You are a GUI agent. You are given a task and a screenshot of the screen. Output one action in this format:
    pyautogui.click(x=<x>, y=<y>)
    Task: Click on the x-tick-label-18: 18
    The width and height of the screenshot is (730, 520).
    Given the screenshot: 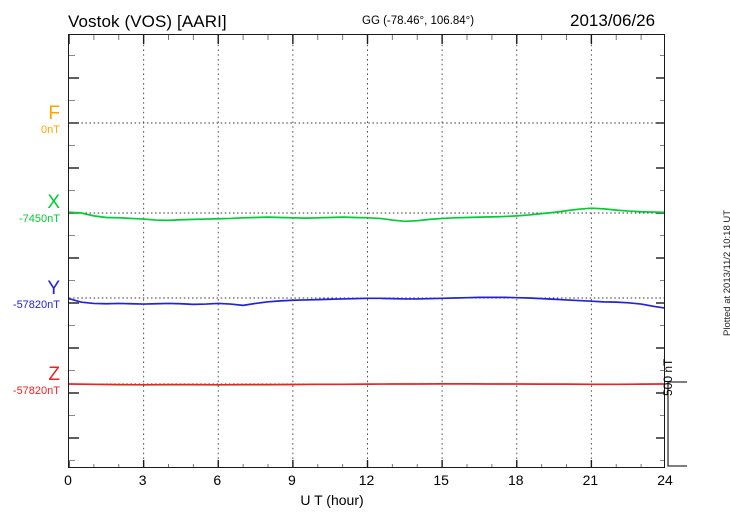 What is the action you would take?
    pyautogui.click(x=515, y=480)
    